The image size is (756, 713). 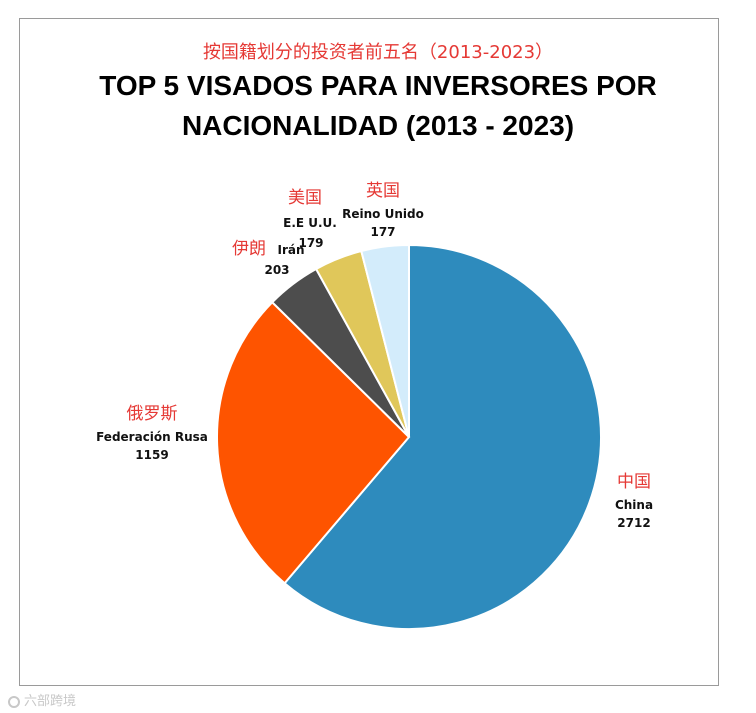 What do you see at coordinates (305, 198) in the screenshot?
I see `label-cn-e-e-u-u: 美国` at bounding box center [305, 198].